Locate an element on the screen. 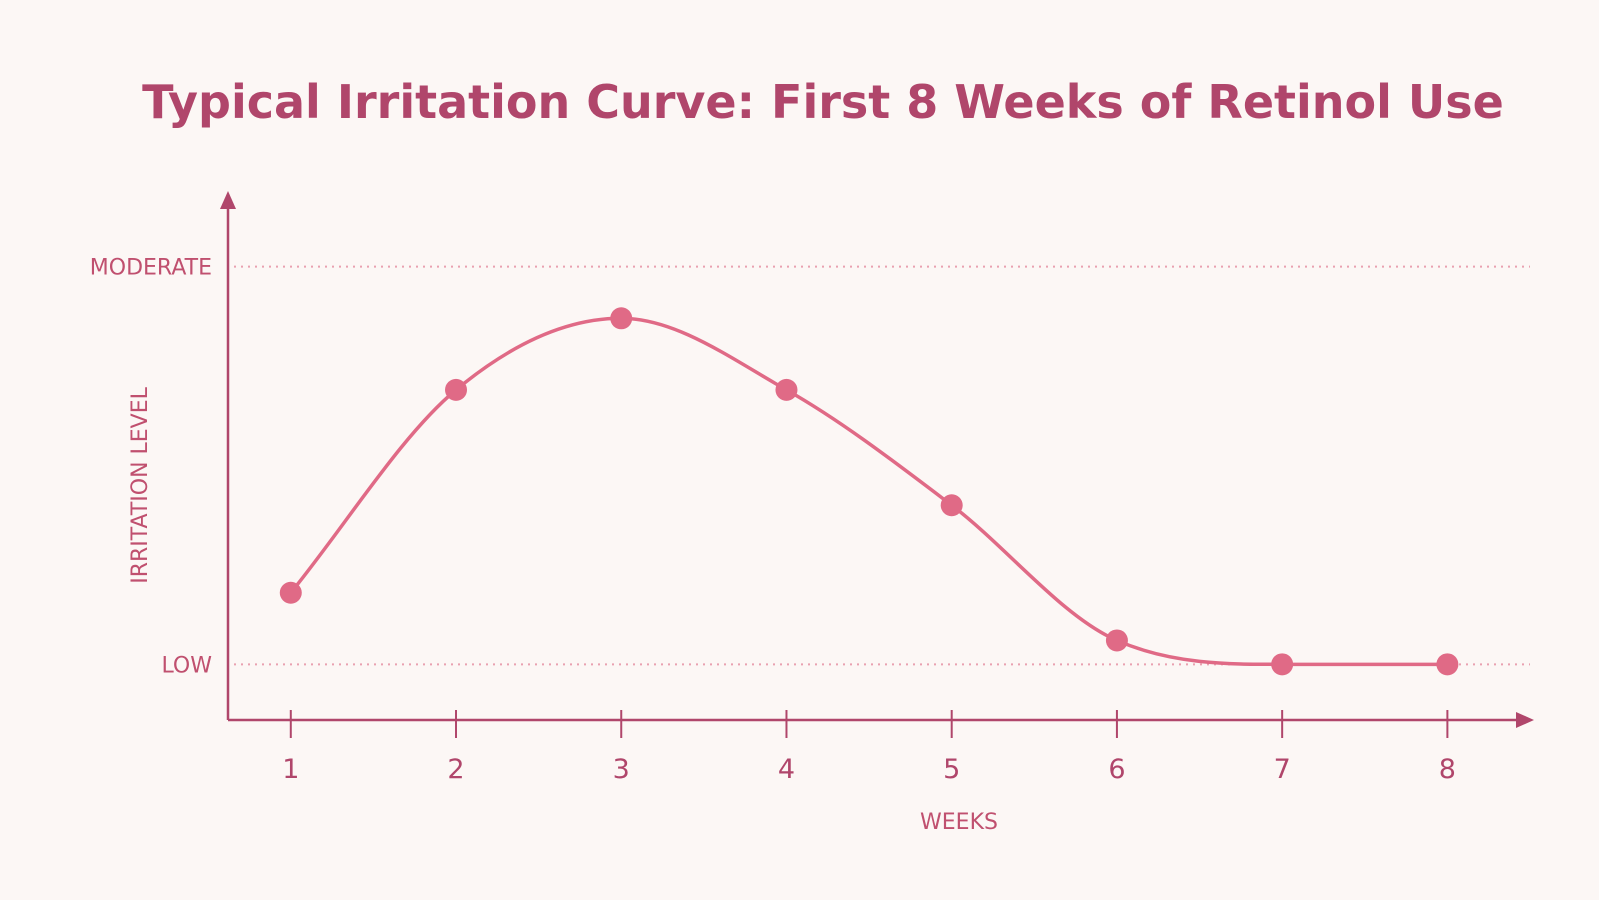  x-tick-label: 8 is located at coordinates (1447, 769).